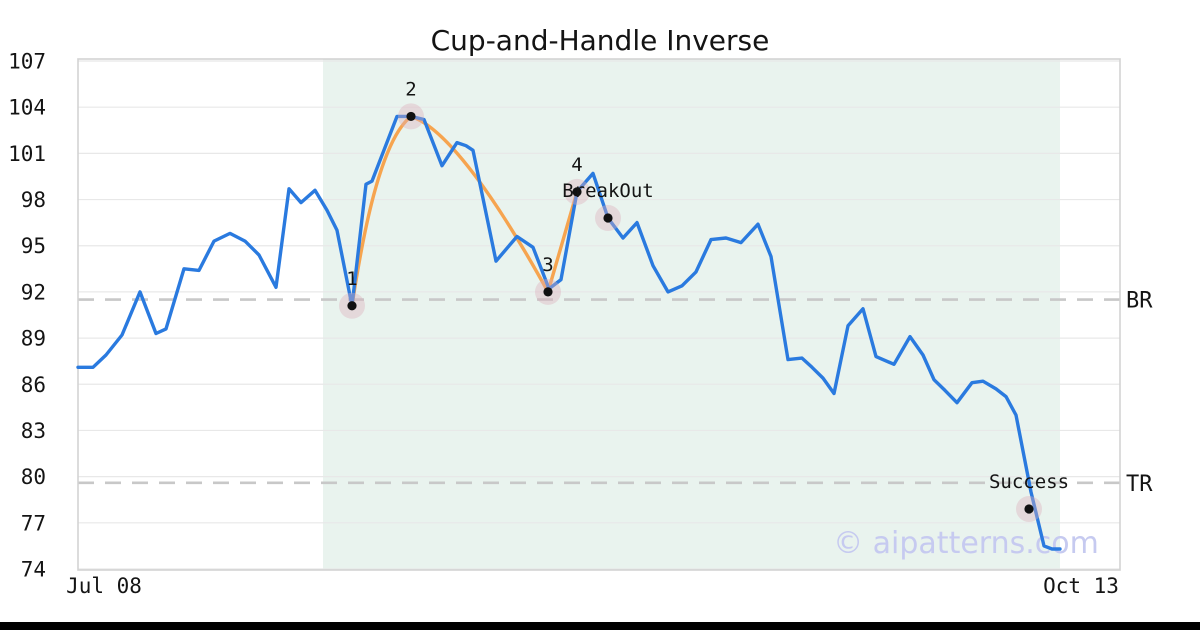 The width and height of the screenshot is (1200, 630). I want to click on y-tick-label: 83, so click(33, 431).